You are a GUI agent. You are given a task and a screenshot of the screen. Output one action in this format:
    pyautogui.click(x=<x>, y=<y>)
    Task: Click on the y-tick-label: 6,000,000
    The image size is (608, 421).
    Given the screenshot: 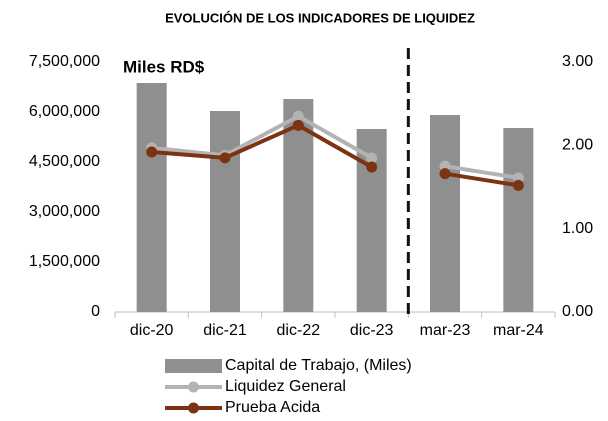 What is the action you would take?
    pyautogui.click(x=64, y=111)
    